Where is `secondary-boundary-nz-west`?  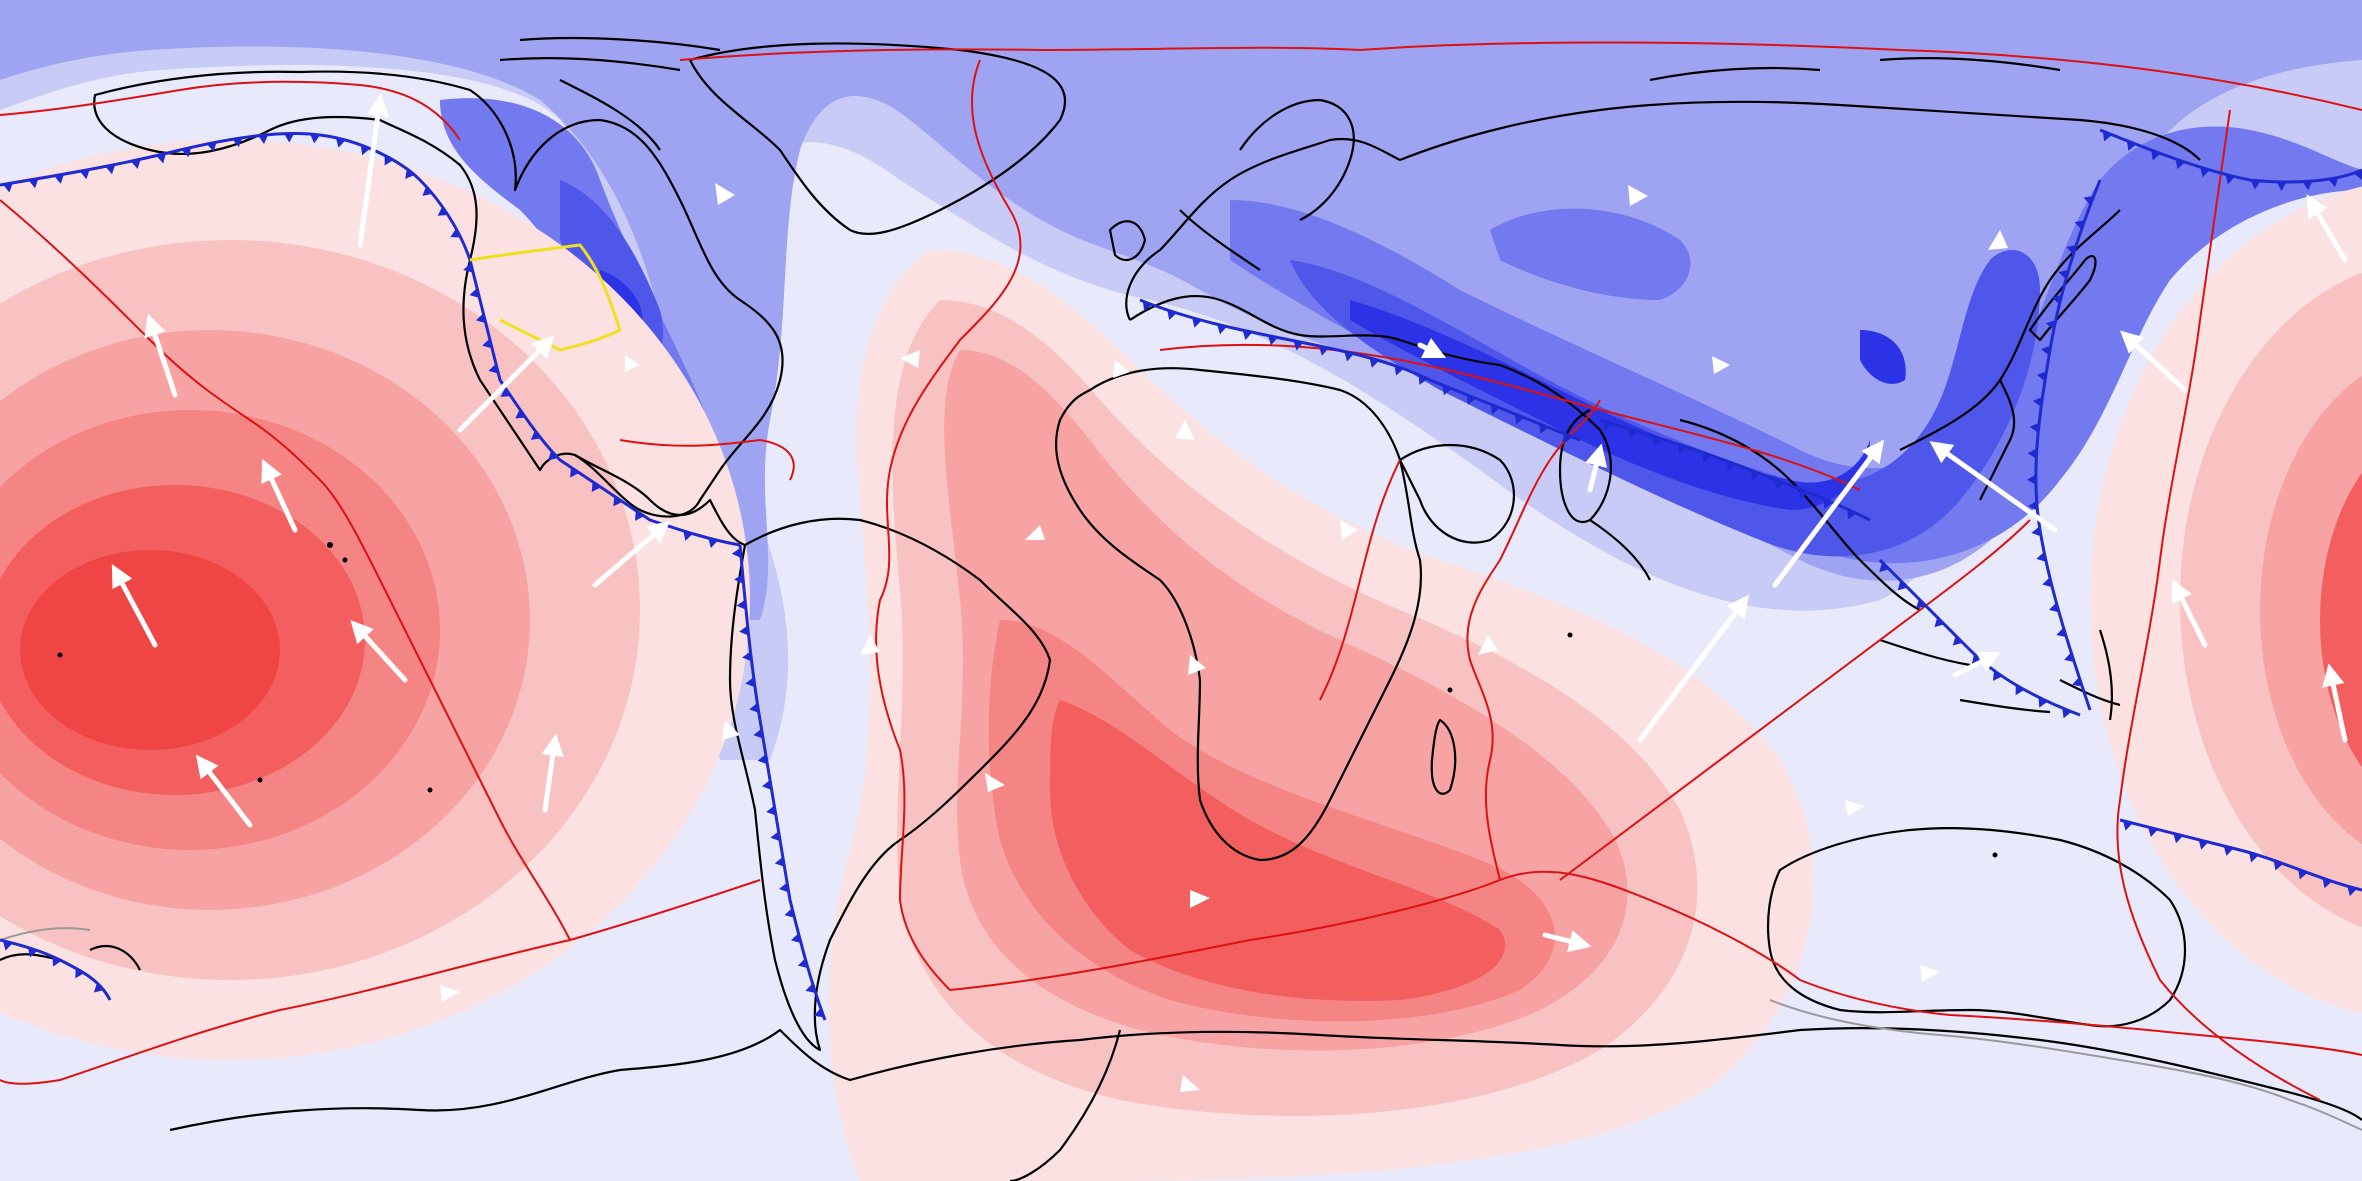
secondary-boundary-nz-west is located at coordinates (45, 934).